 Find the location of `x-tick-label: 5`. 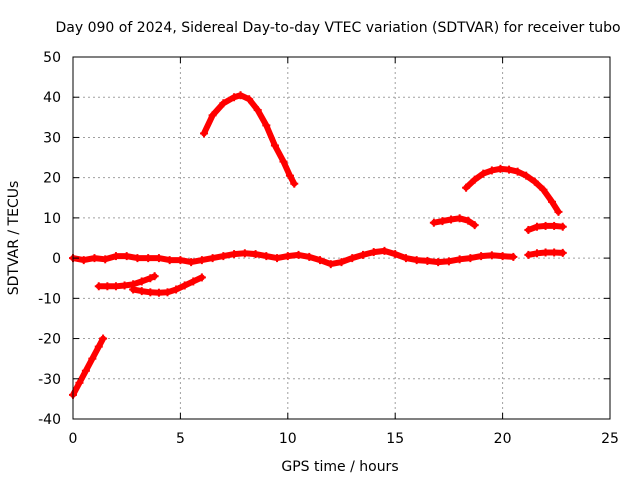

x-tick-label: 5 is located at coordinates (180, 439).